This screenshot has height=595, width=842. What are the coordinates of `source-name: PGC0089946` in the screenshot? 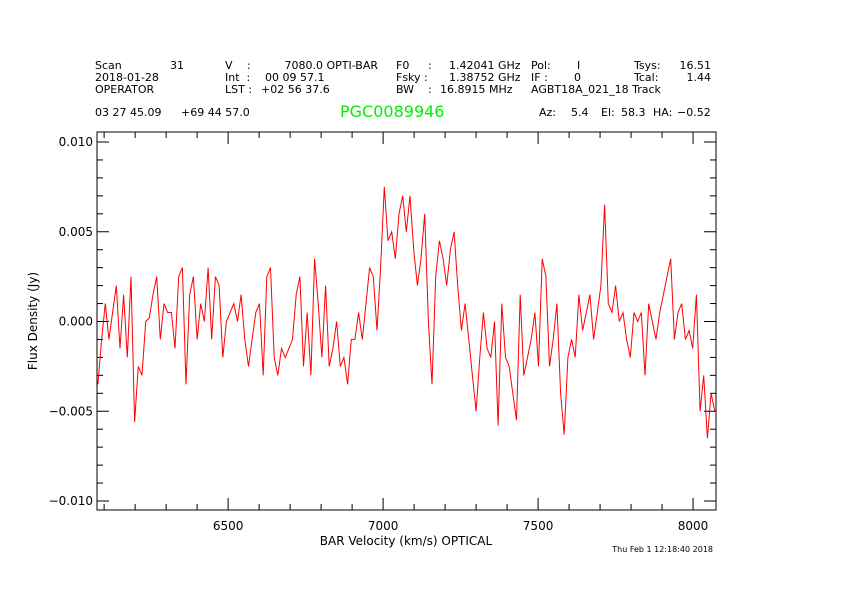 It's located at (392, 111).